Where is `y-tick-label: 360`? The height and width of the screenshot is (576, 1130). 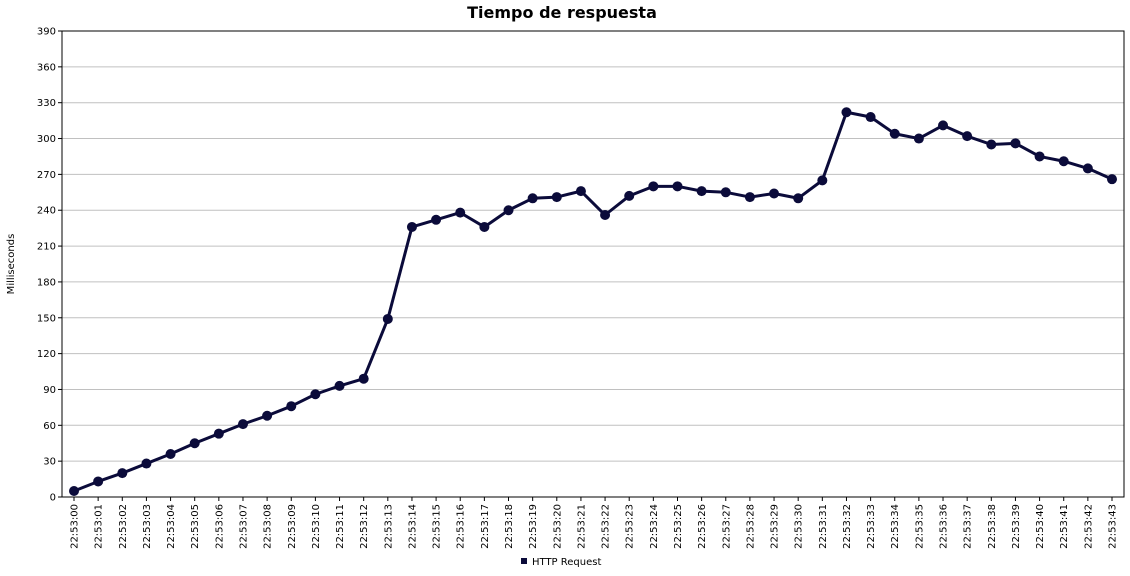
y-tick-label: 360 is located at coordinates (46, 67).